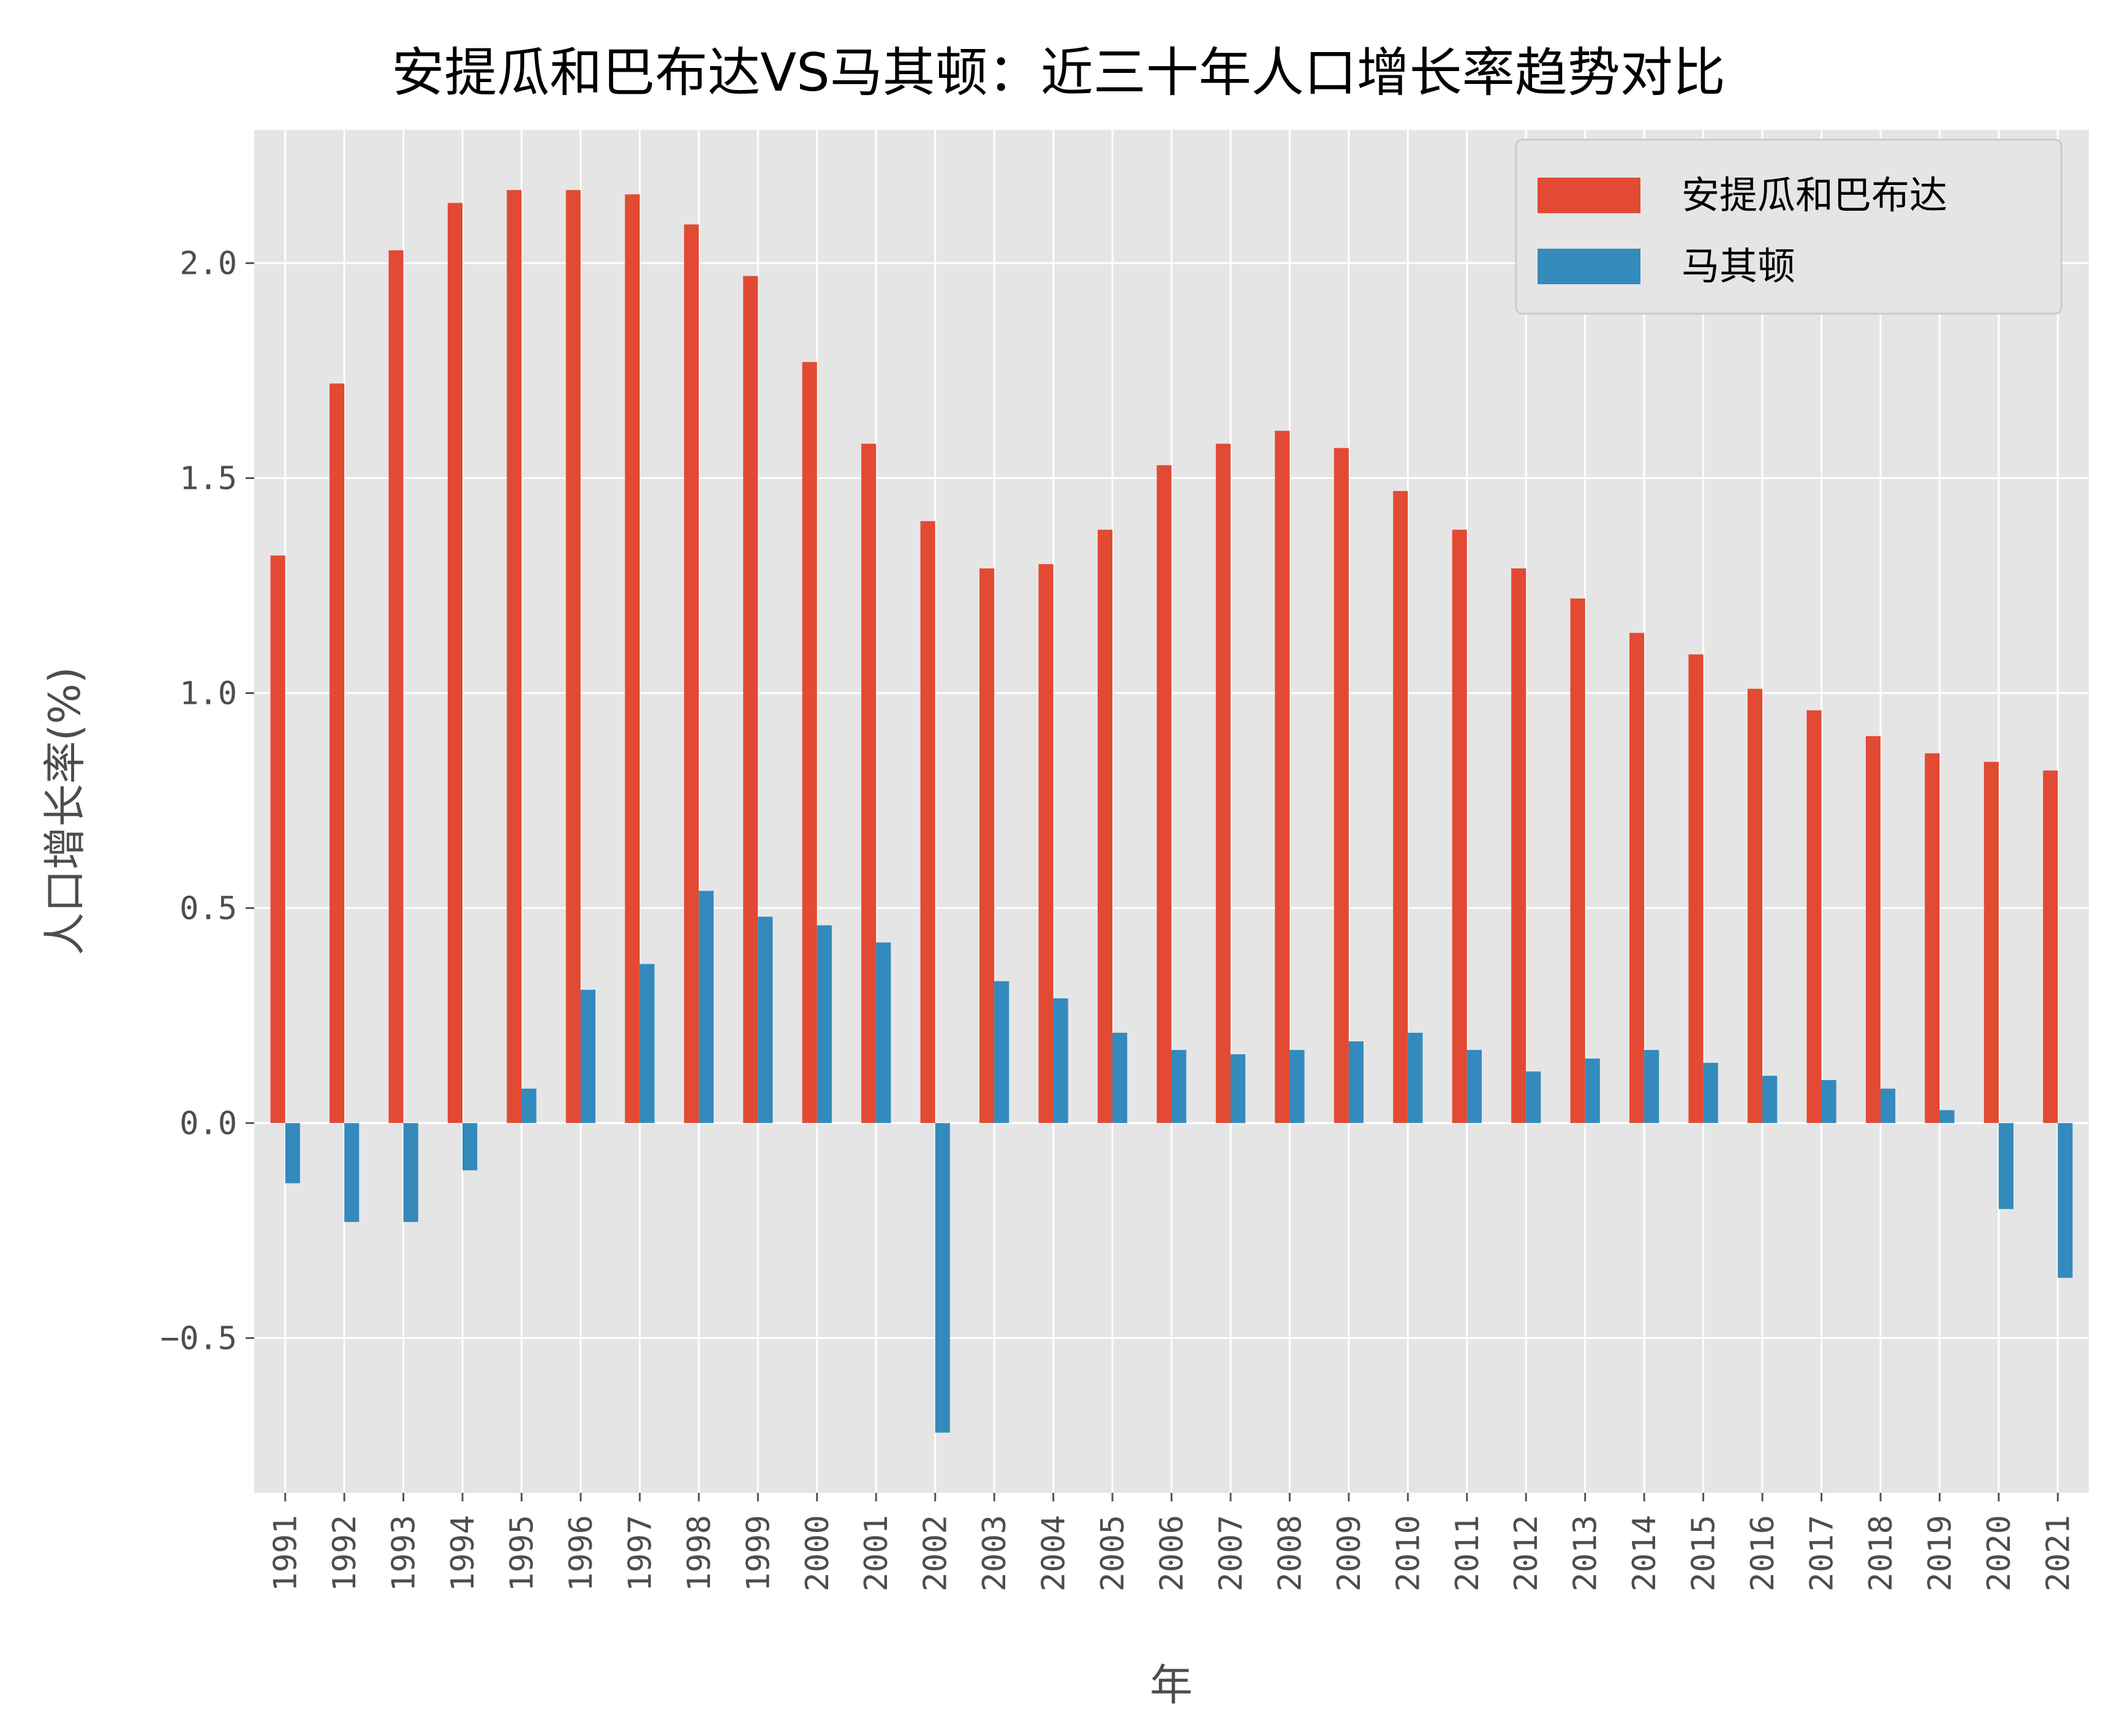 The image size is (2117, 1736). I want to click on x-axis-label: 年, so click(1171, 1685).